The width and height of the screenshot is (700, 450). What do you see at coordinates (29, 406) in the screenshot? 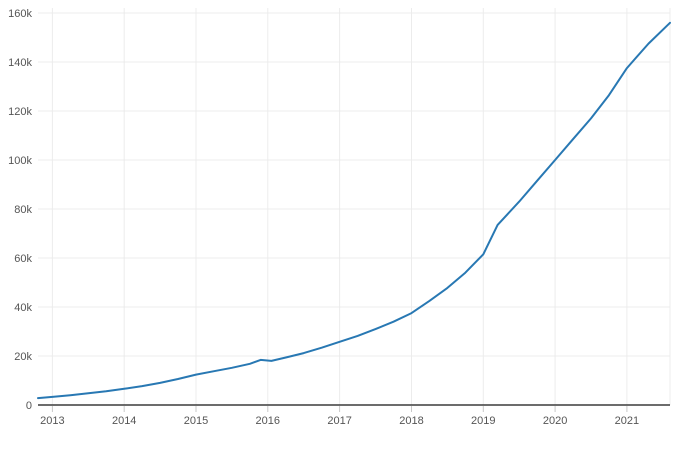
I see `y-tick-label: 0` at bounding box center [29, 406].